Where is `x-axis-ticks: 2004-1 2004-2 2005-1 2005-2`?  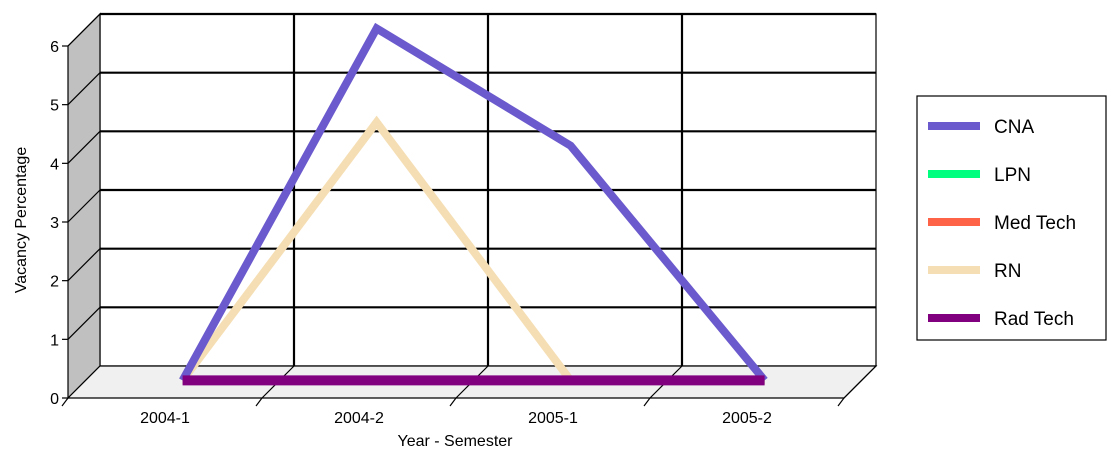
x-axis-ticks: 2004-1 2004-2 2005-1 2005-2 is located at coordinates (453, 412).